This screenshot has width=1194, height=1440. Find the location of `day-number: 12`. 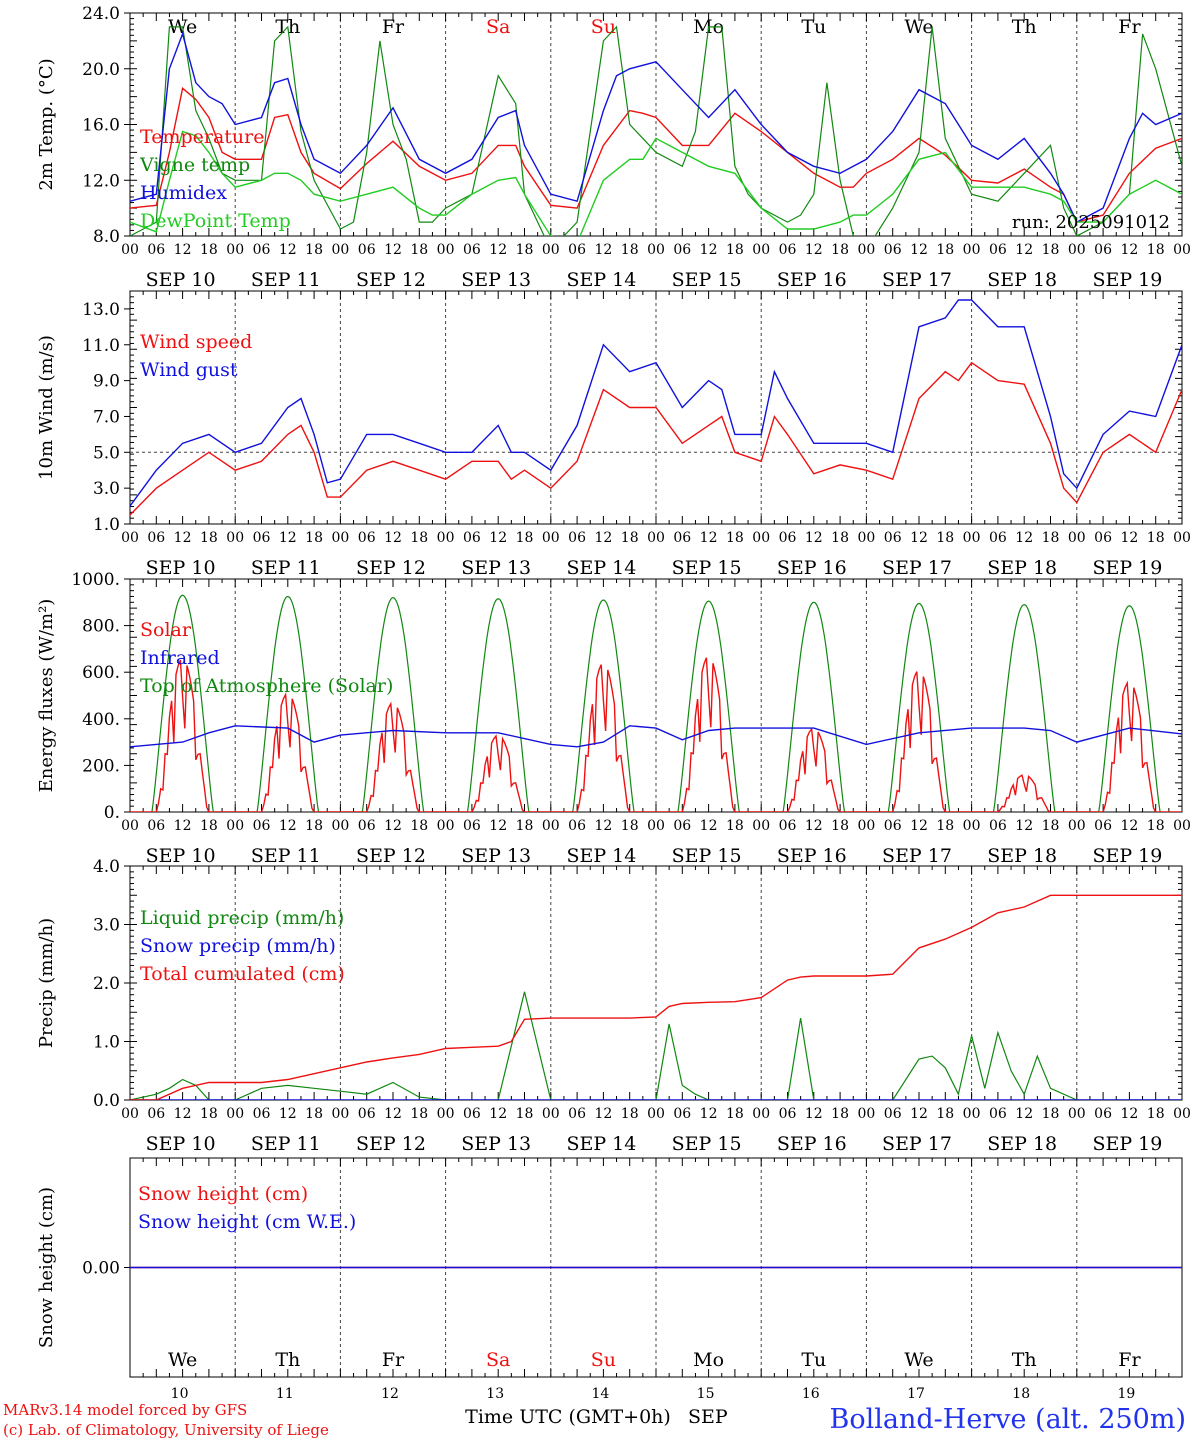

day-number: 12 is located at coordinates (390, 1394).